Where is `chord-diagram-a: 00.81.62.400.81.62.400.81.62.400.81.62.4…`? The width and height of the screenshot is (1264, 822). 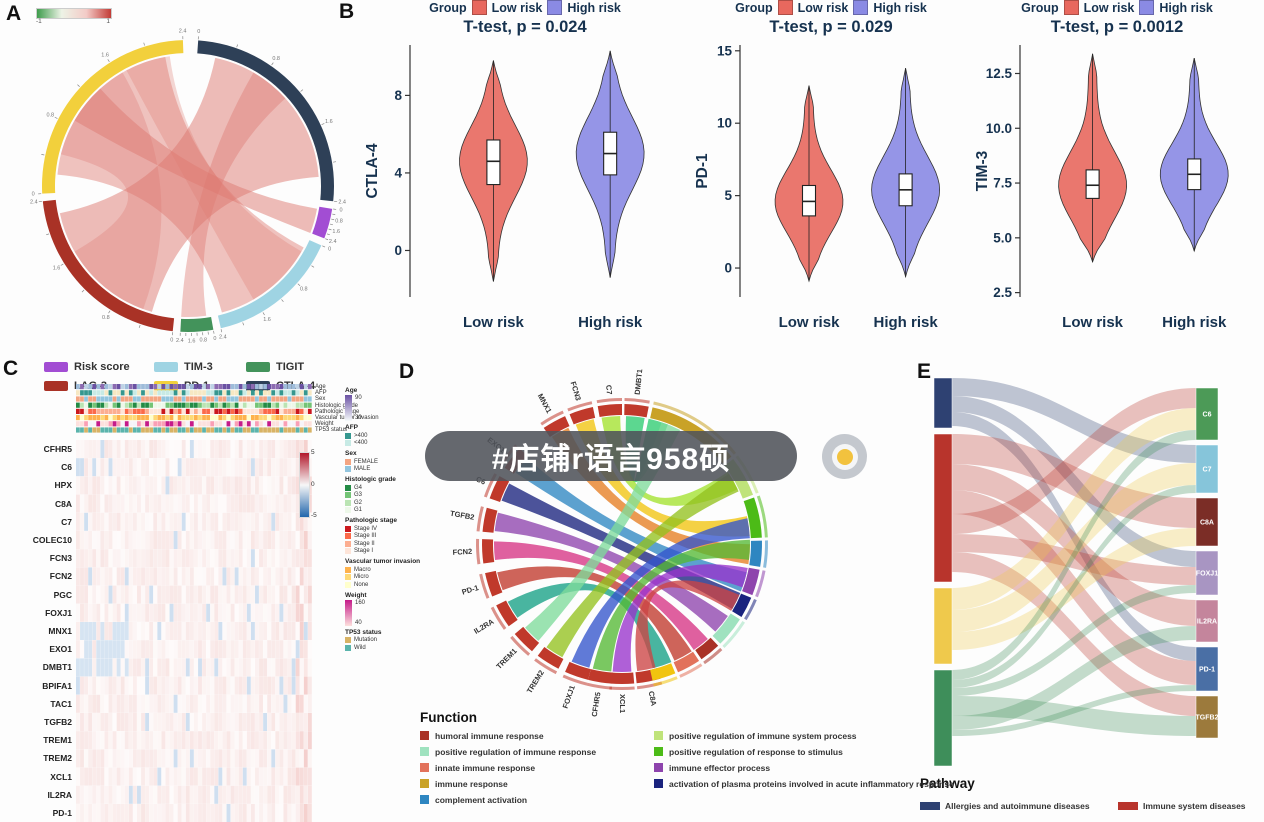 chord-diagram-a: 00.81.62.400.81.62.400.81.62.400.81.62.4… is located at coordinates (188, 187).